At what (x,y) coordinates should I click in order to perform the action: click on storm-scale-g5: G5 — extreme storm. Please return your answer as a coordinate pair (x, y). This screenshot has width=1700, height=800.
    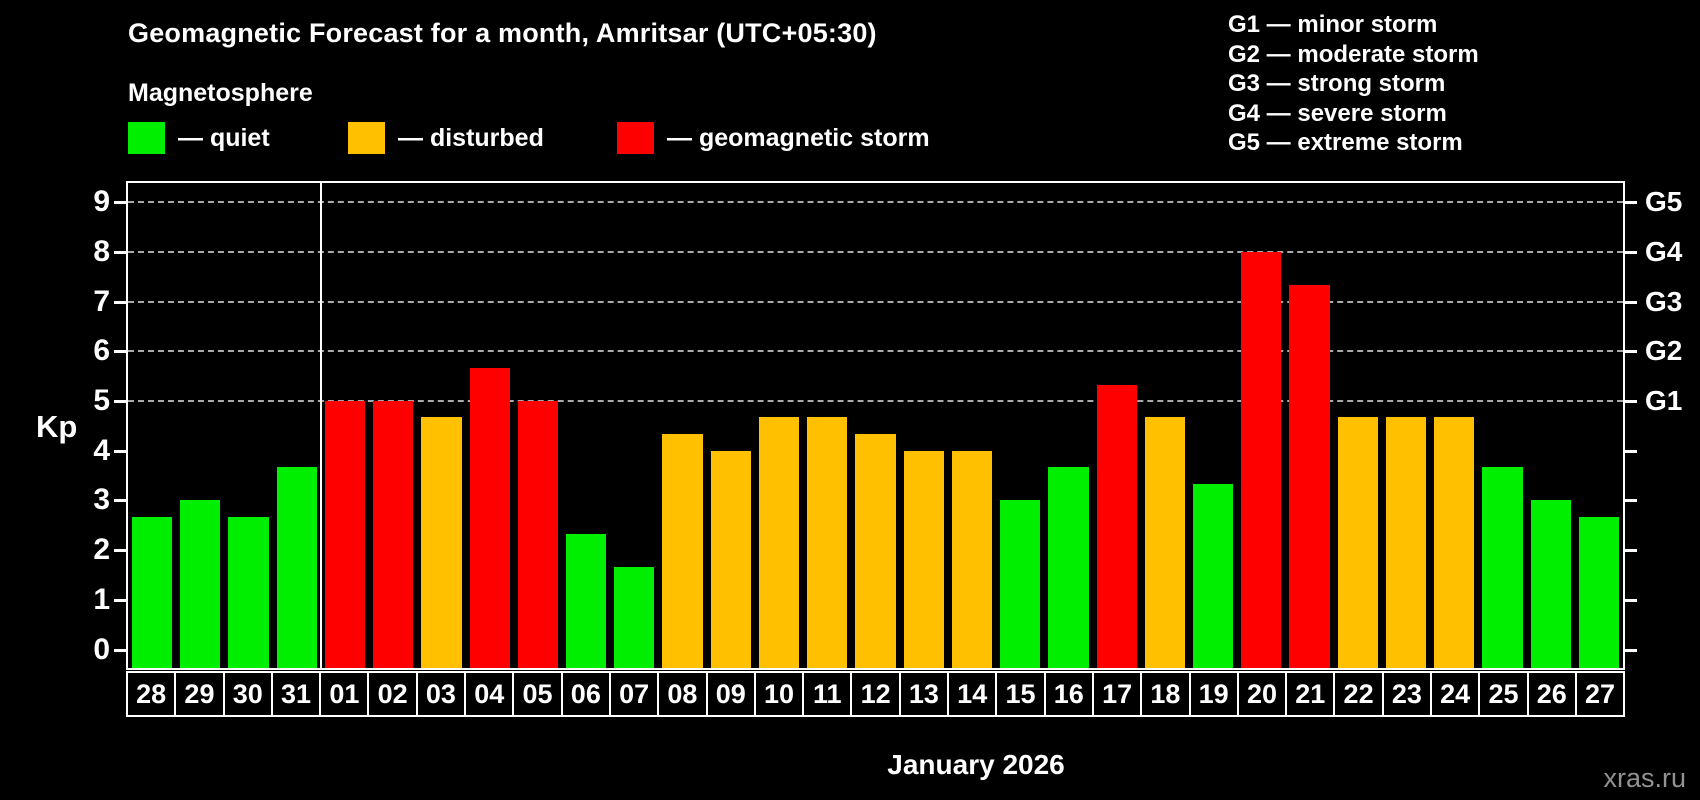
    Looking at the image, I should click on (1345, 142).